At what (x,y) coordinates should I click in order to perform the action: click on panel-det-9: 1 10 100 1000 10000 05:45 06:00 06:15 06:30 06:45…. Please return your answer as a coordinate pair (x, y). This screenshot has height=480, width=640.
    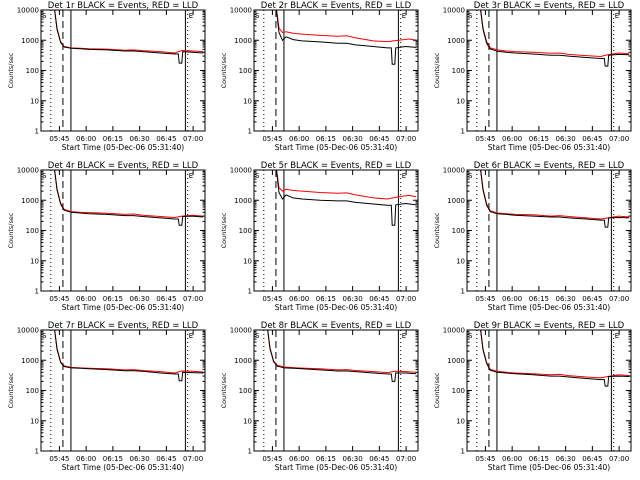
    Looking at the image, I should click on (532, 396).